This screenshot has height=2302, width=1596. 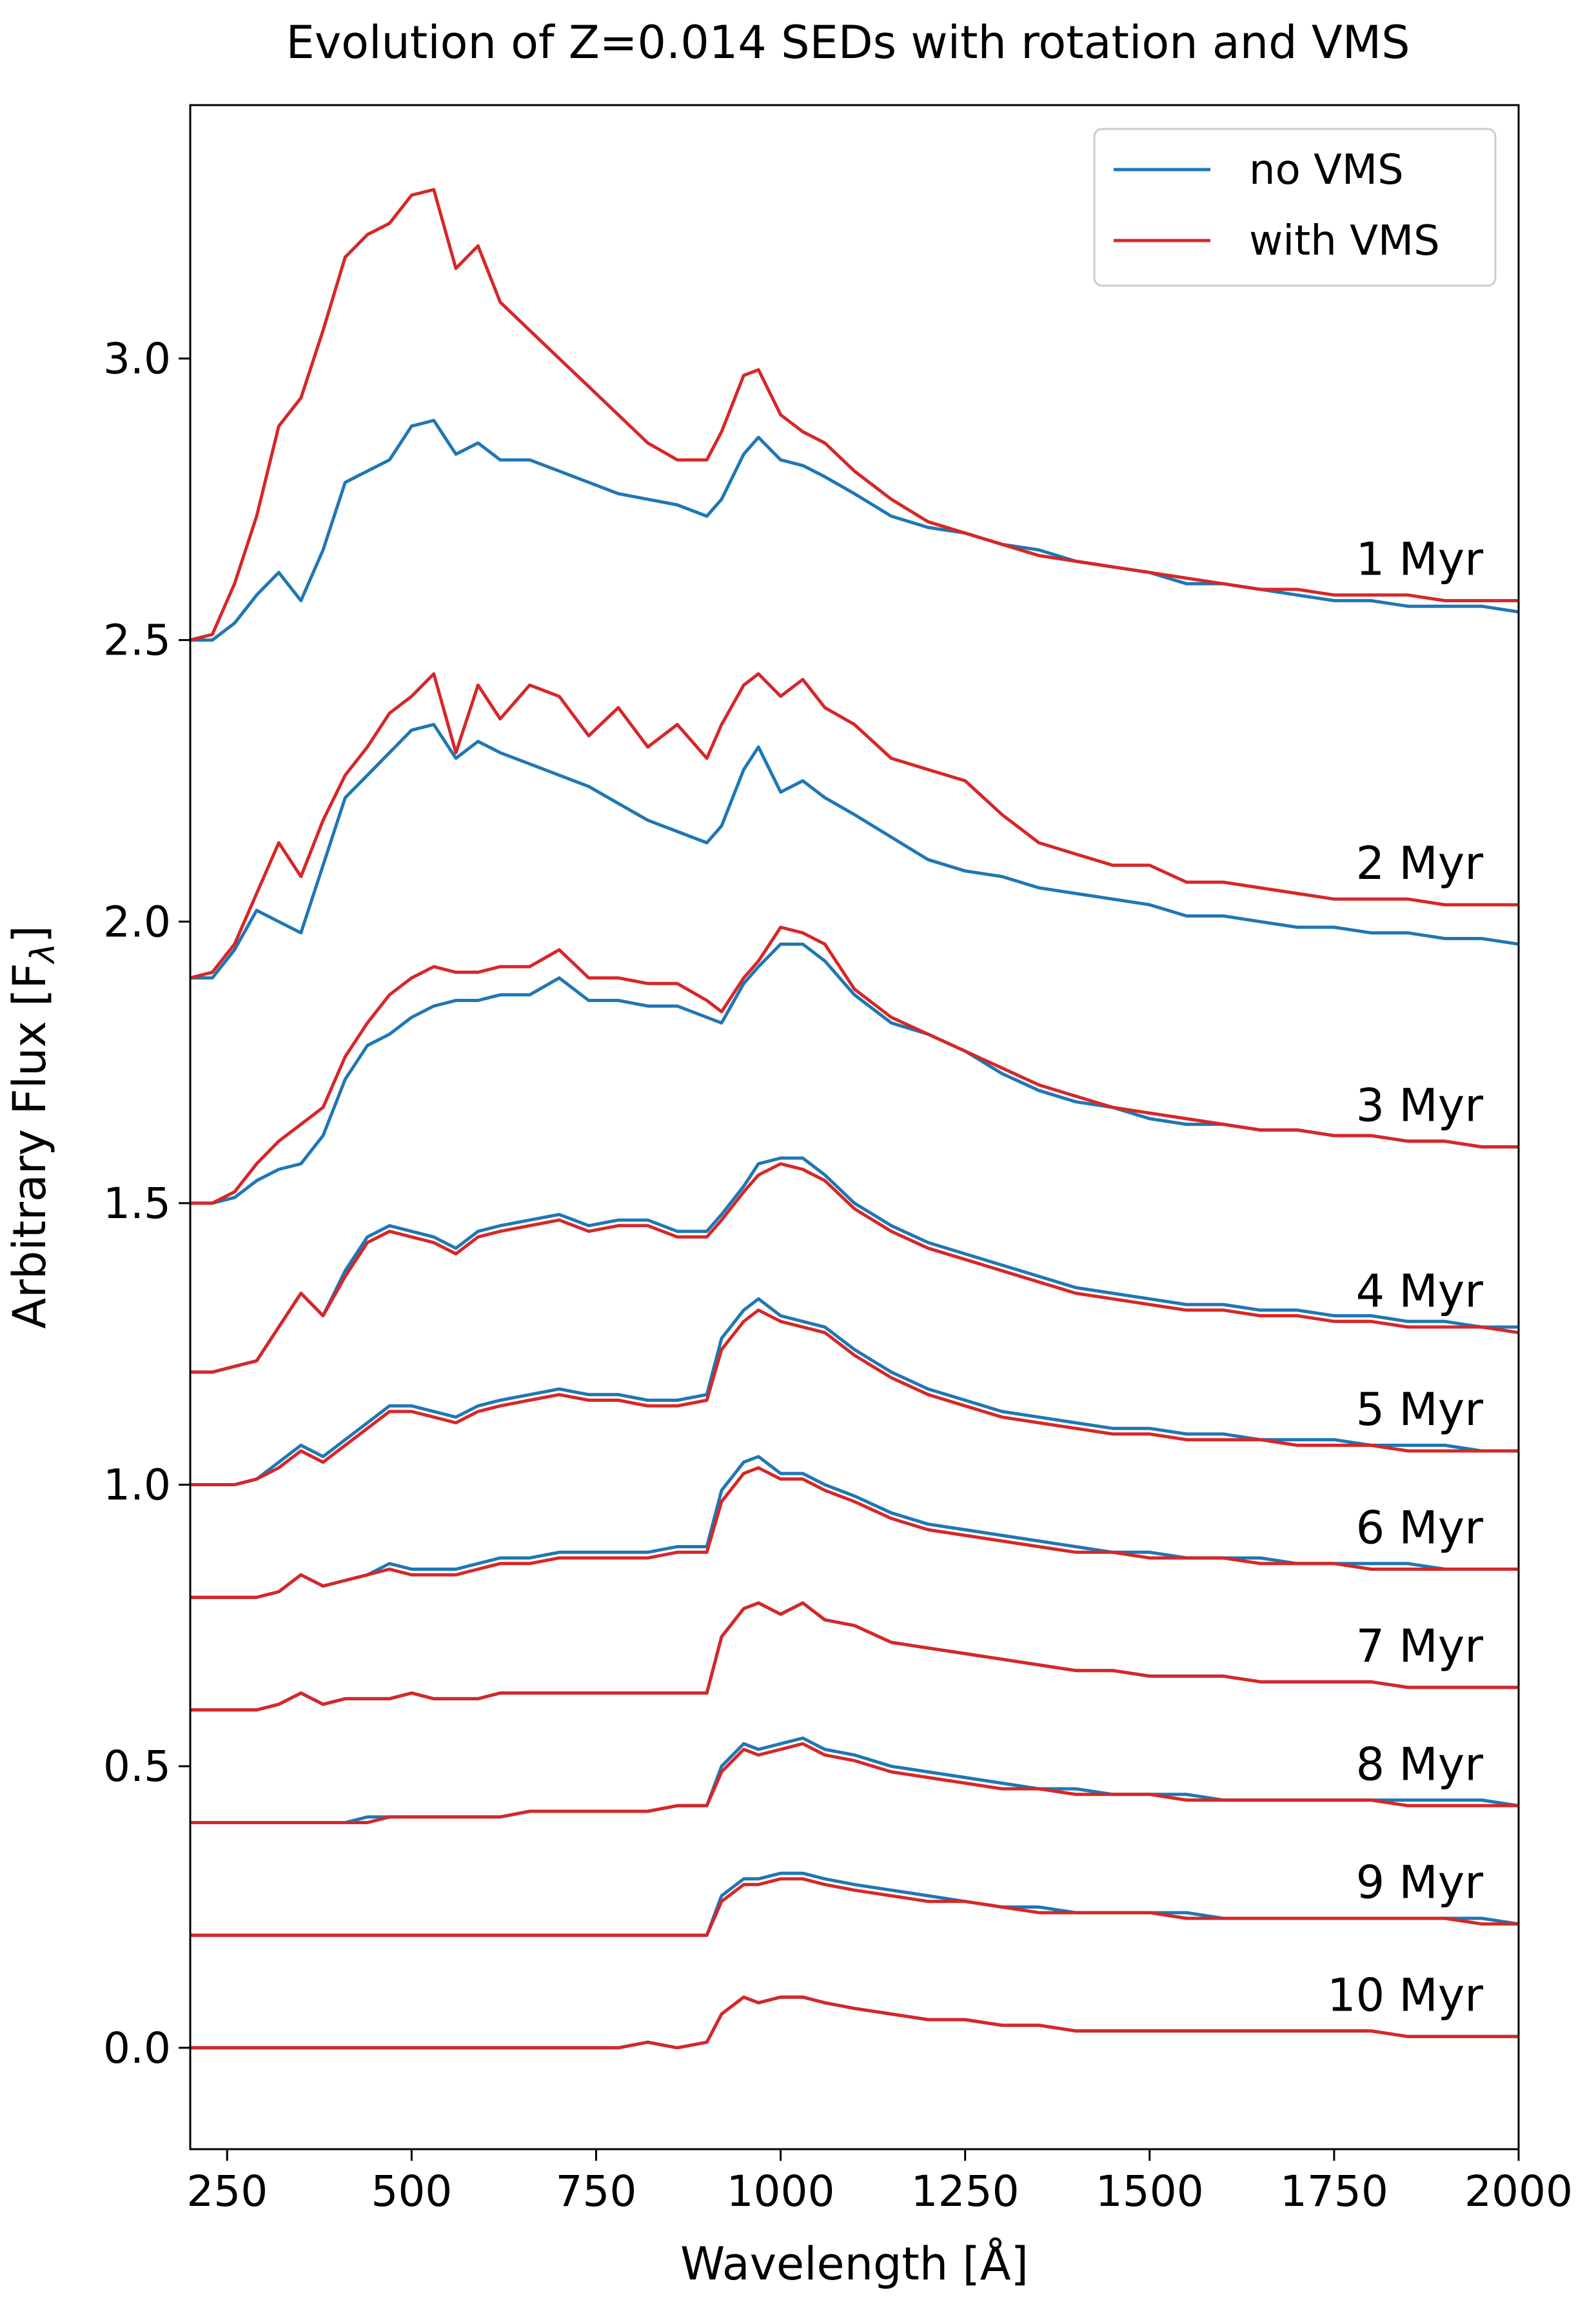 I want to click on line-with-vms-3-myr, so click(x=854, y=1065).